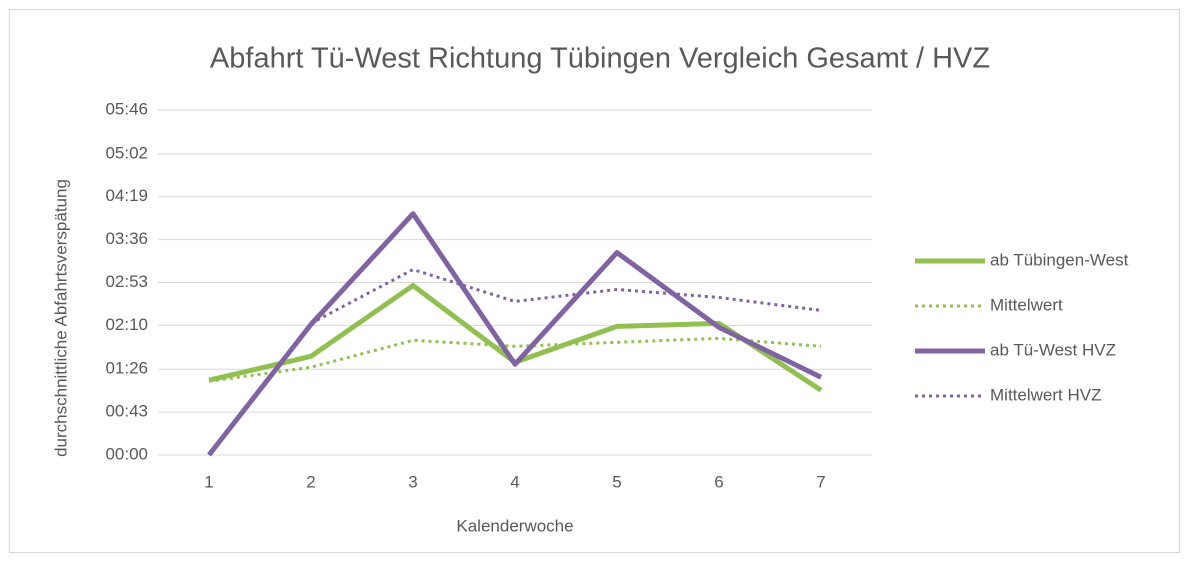 The width and height of the screenshot is (1190, 563). Describe the element at coordinates (412, 481) in the screenshot. I see `x-tick-label: 3` at that location.